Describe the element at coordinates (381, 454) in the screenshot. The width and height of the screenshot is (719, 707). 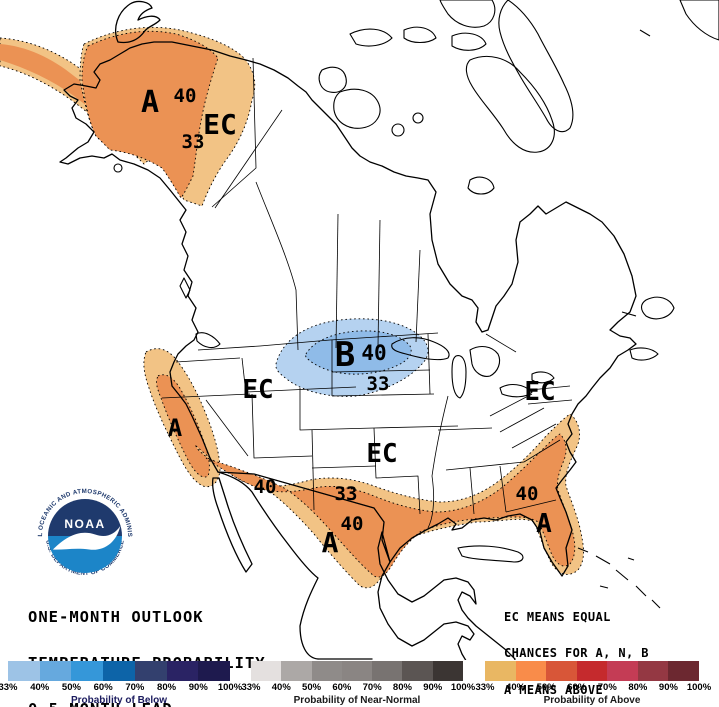
I see `label-central-ec: EC` at that location.